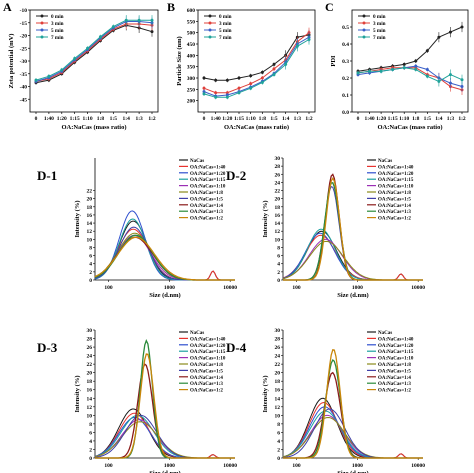 Image resolution: width=474 pixels, height=473 pixels. What do you see at coordinates (90, 399) in the screenshot?
I see `y-tick-label: 14` at bounding box center [90, 399].